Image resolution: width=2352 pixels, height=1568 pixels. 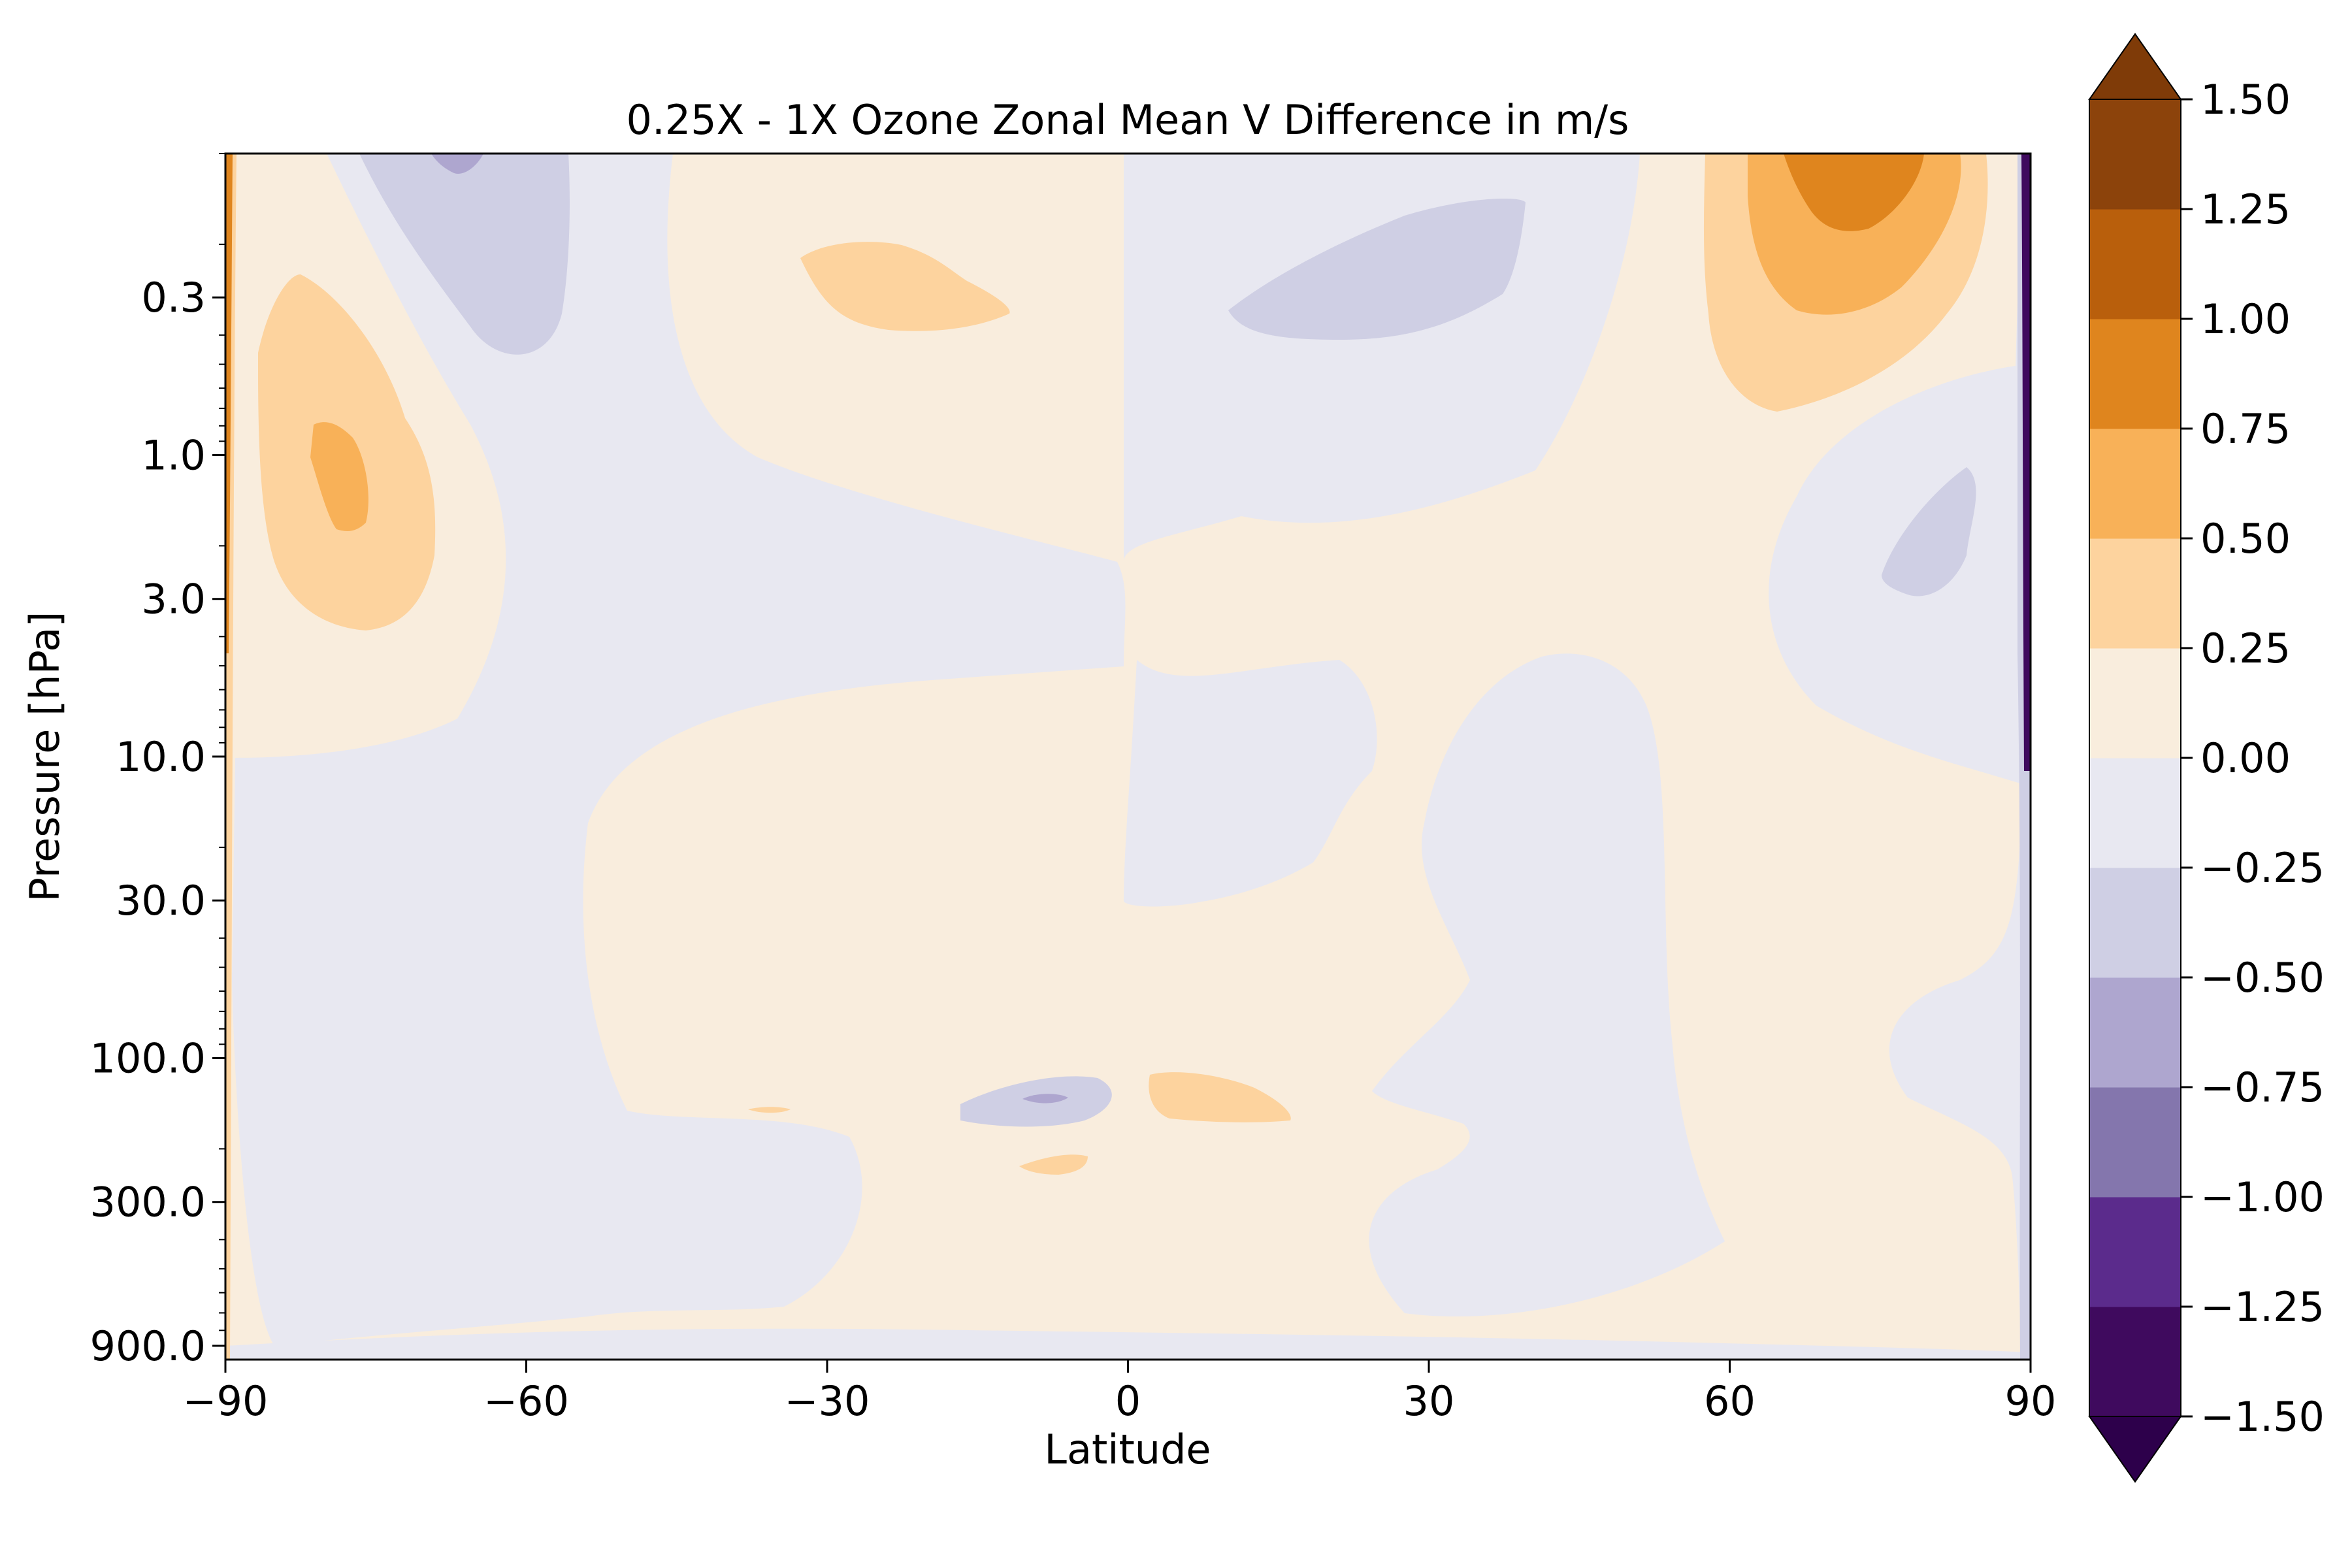 I want to click on colorbar-tick-label: 0.75, so click(x=2245, y=429).